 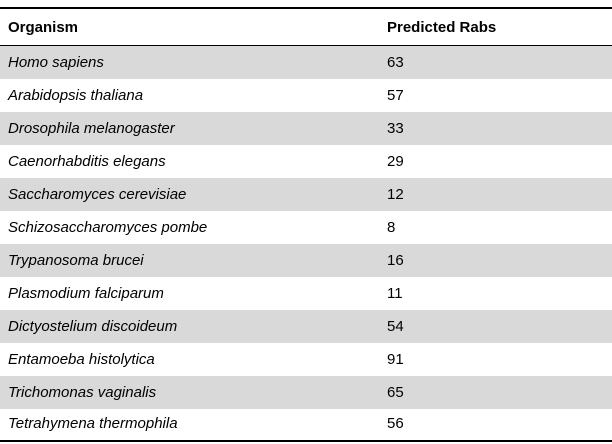 I want to click on cell-predicted-rabs: 8, so click(x=391, y=227).